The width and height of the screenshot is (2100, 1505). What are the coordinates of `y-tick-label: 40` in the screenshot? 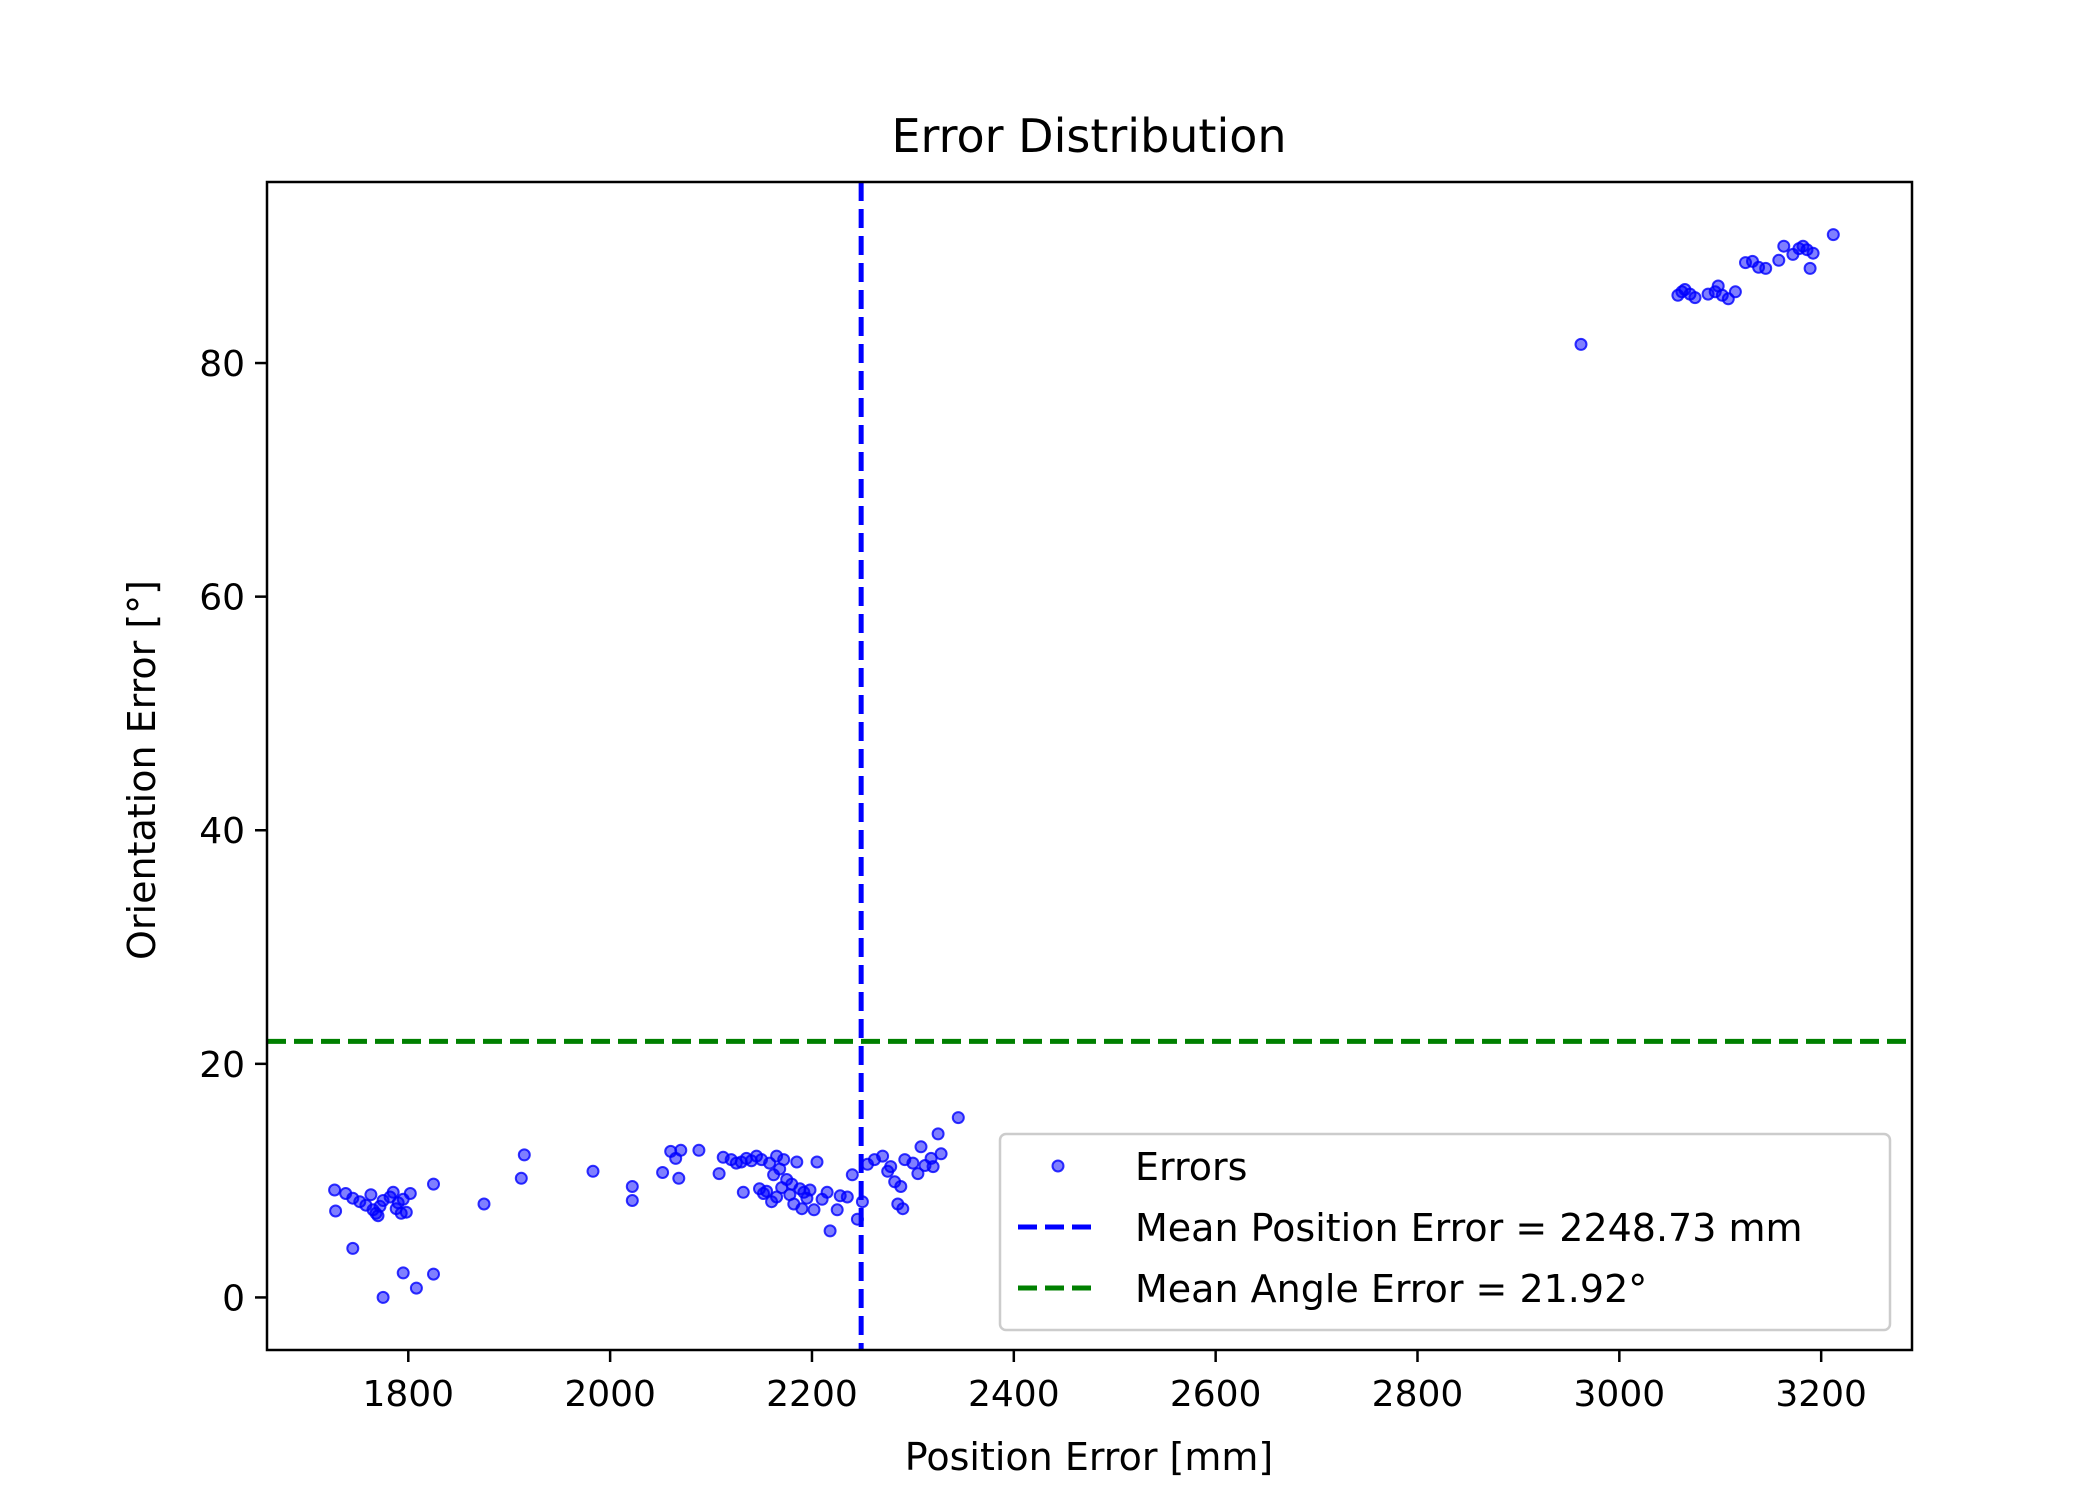 It's located at (222, 831).